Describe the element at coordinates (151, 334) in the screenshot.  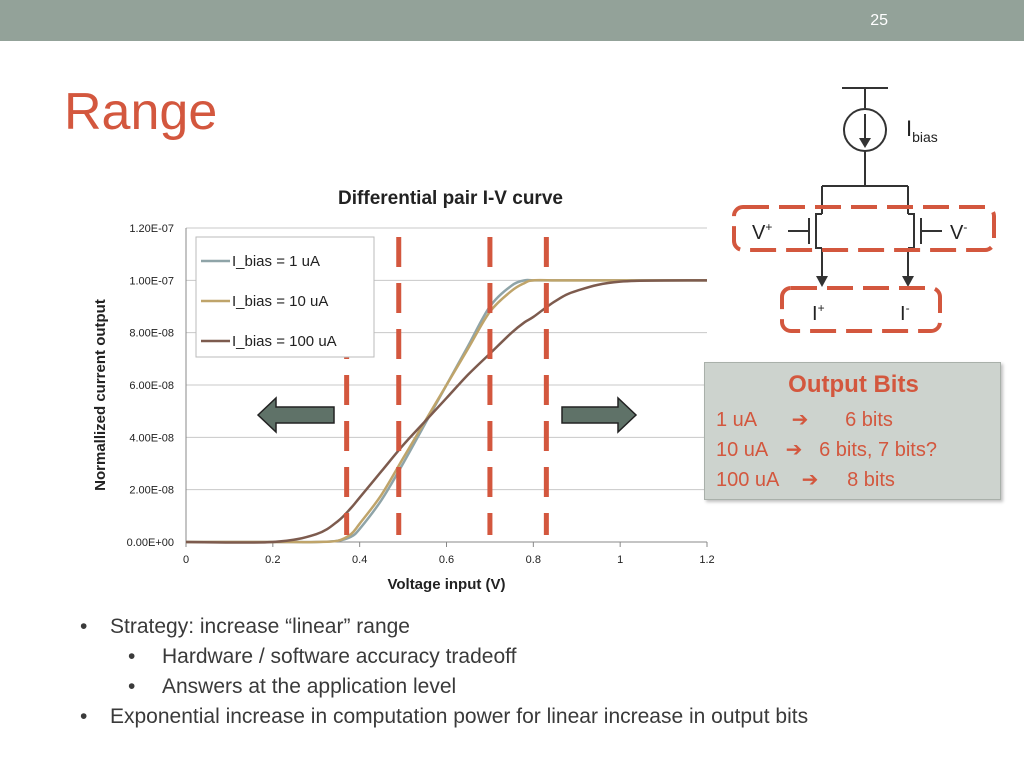
I see `y-tick-label: 8.00E-08` at that location.